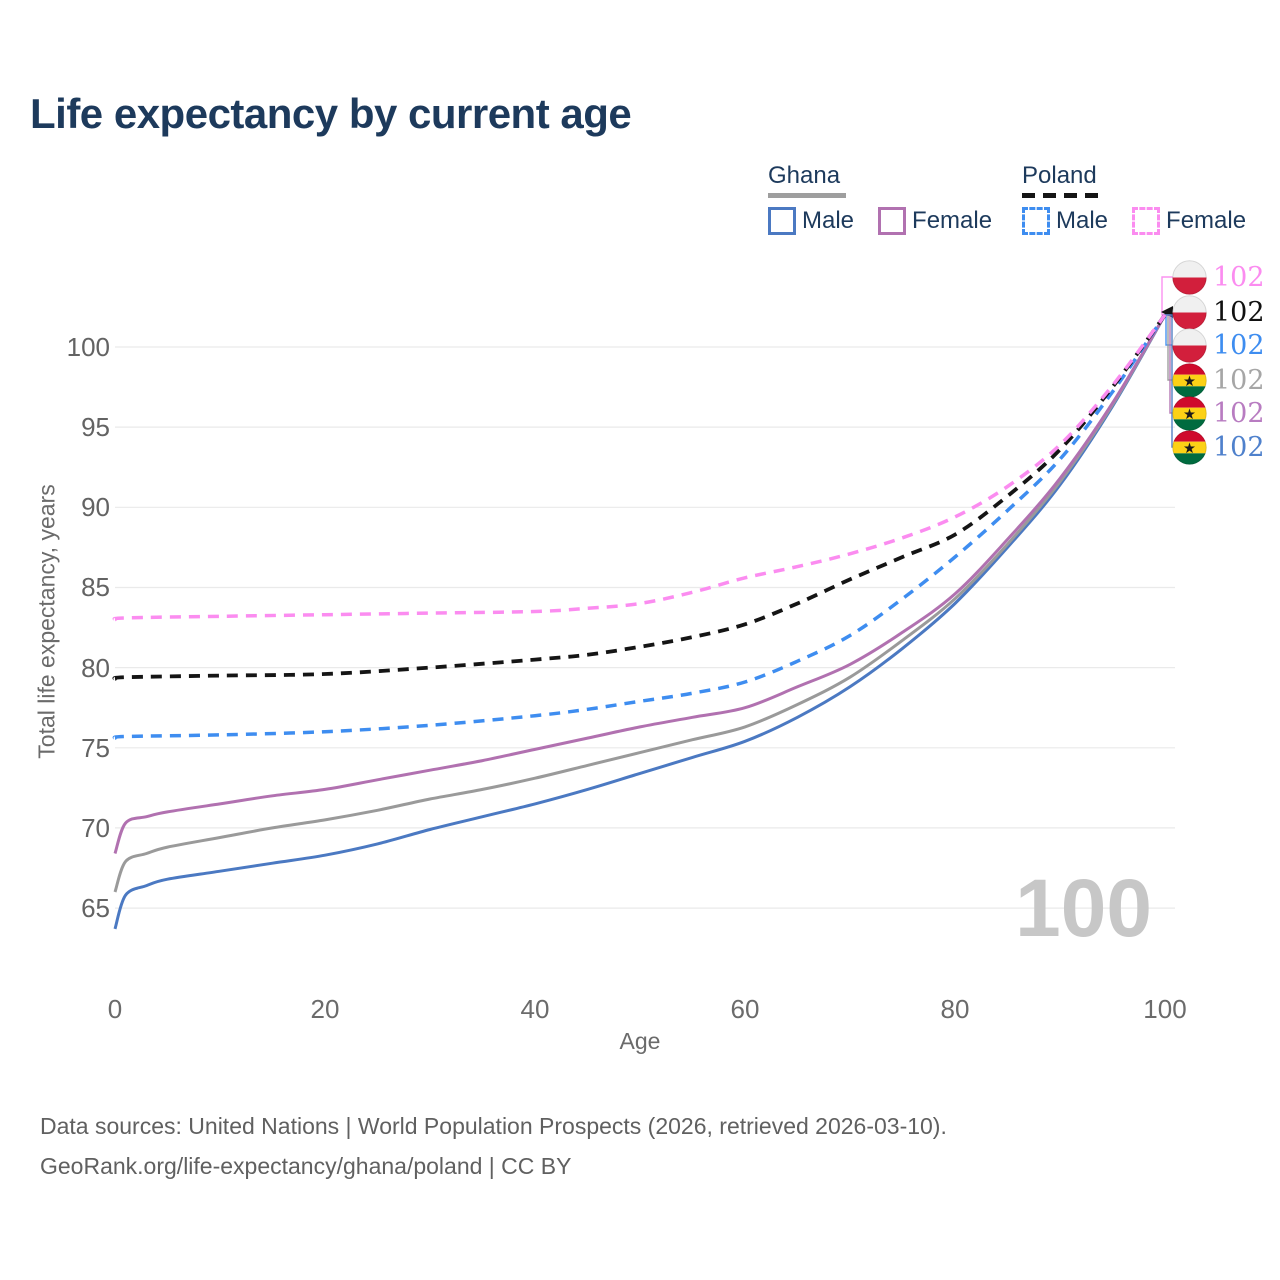 This screenshot has width=1280, height=1280. Describe the element at coordinates (95, 747) in the screenshot. I see `y-tick-label: 75` at that location.